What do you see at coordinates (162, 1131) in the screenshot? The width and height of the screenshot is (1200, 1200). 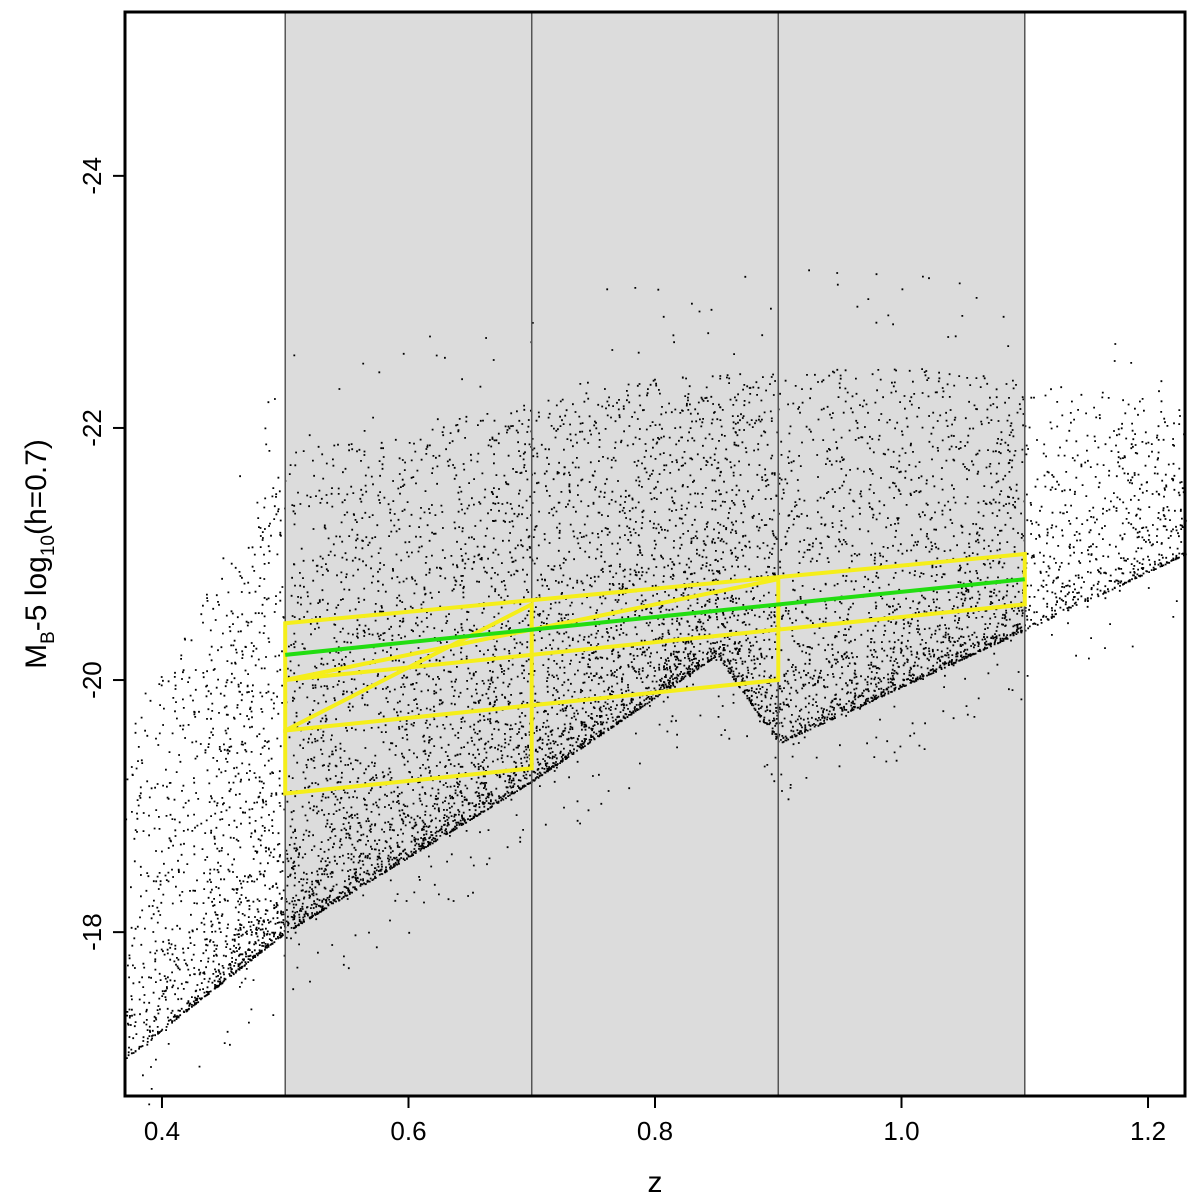 I see `x-tick-label-0: 0.4` at bounding box center [162, 1131].